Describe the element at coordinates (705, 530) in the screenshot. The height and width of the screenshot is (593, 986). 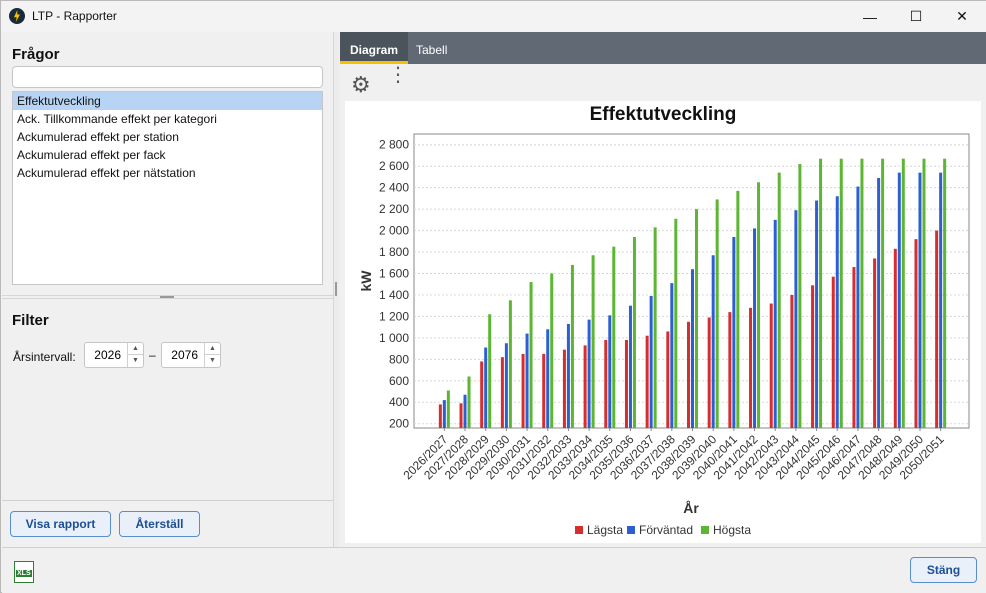
I see `legend-swatch` at that location.